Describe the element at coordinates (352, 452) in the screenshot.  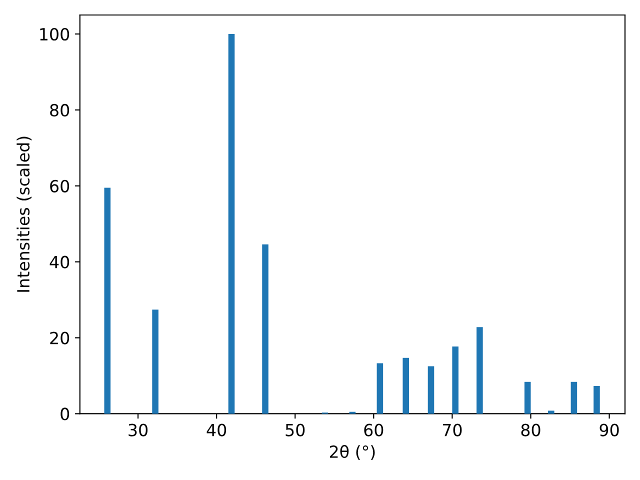
I see `x-axis-title: 2θ (°)` at that location.